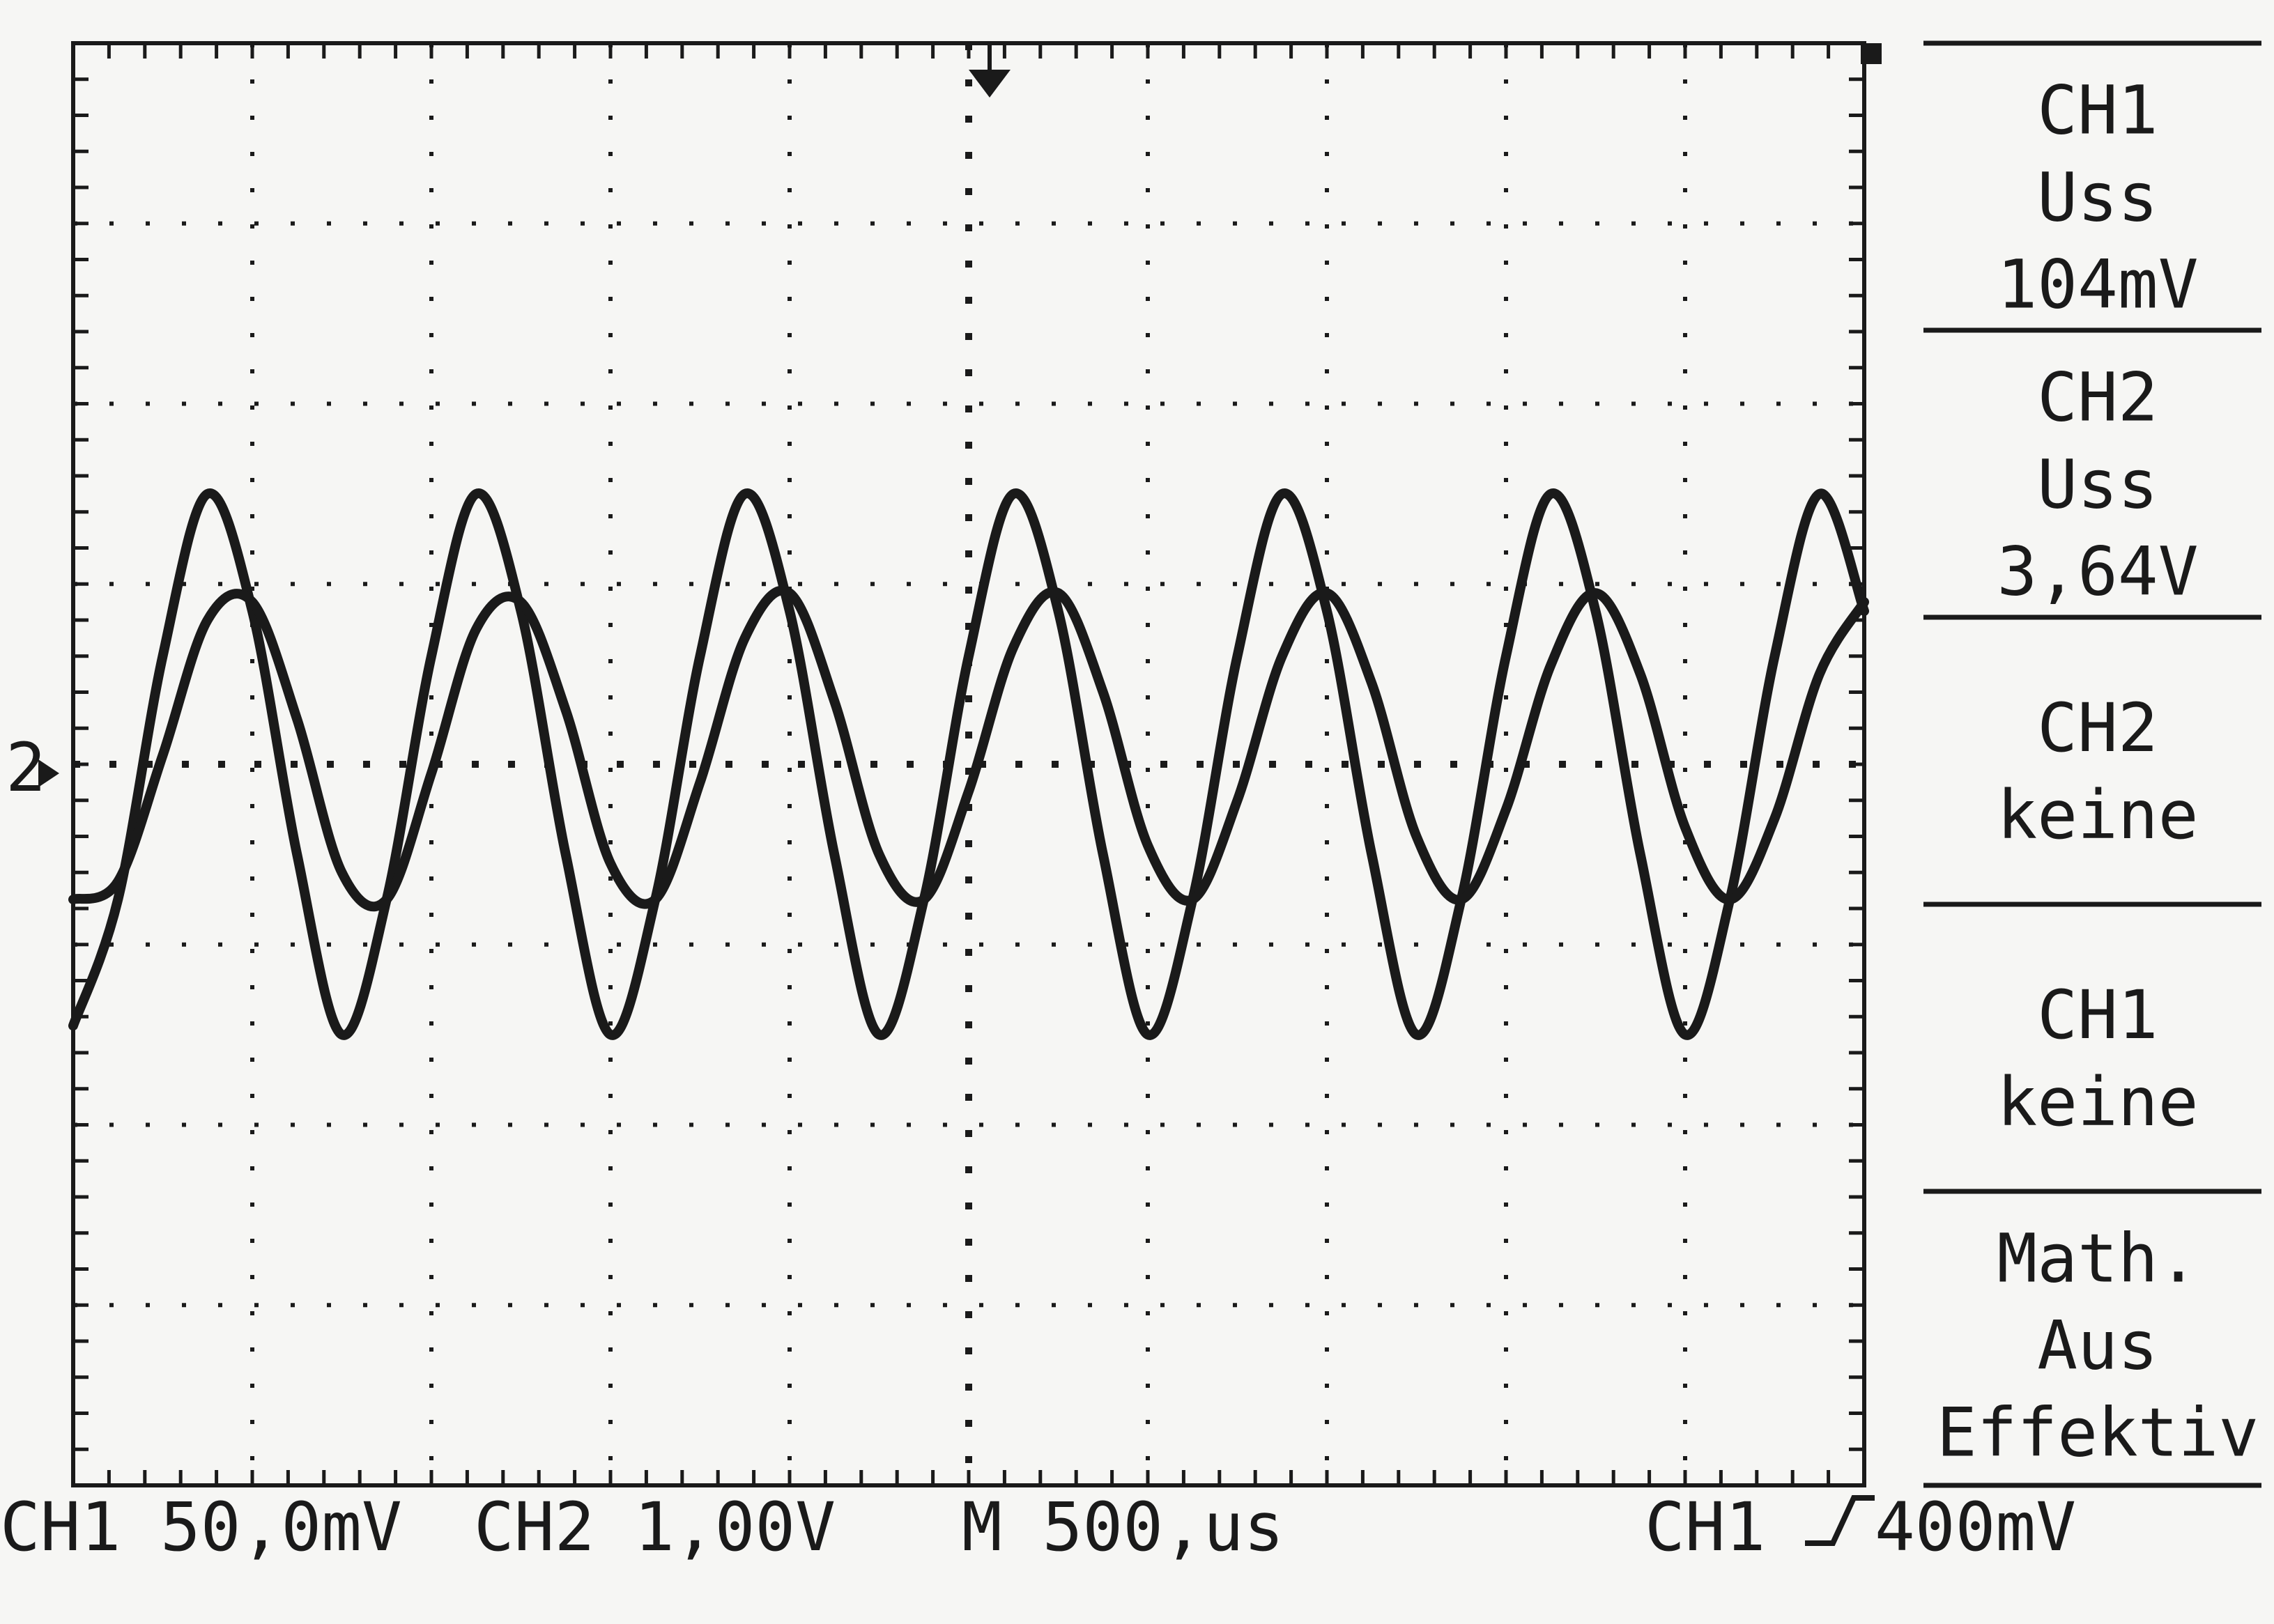 The height and width of the screenshot is (1624, 2274). What do you see at coordinates (2098, 1433) in the screenshot?
I see `menu-item-5-line: Effektiv` at bounding box center [2098, 1433].